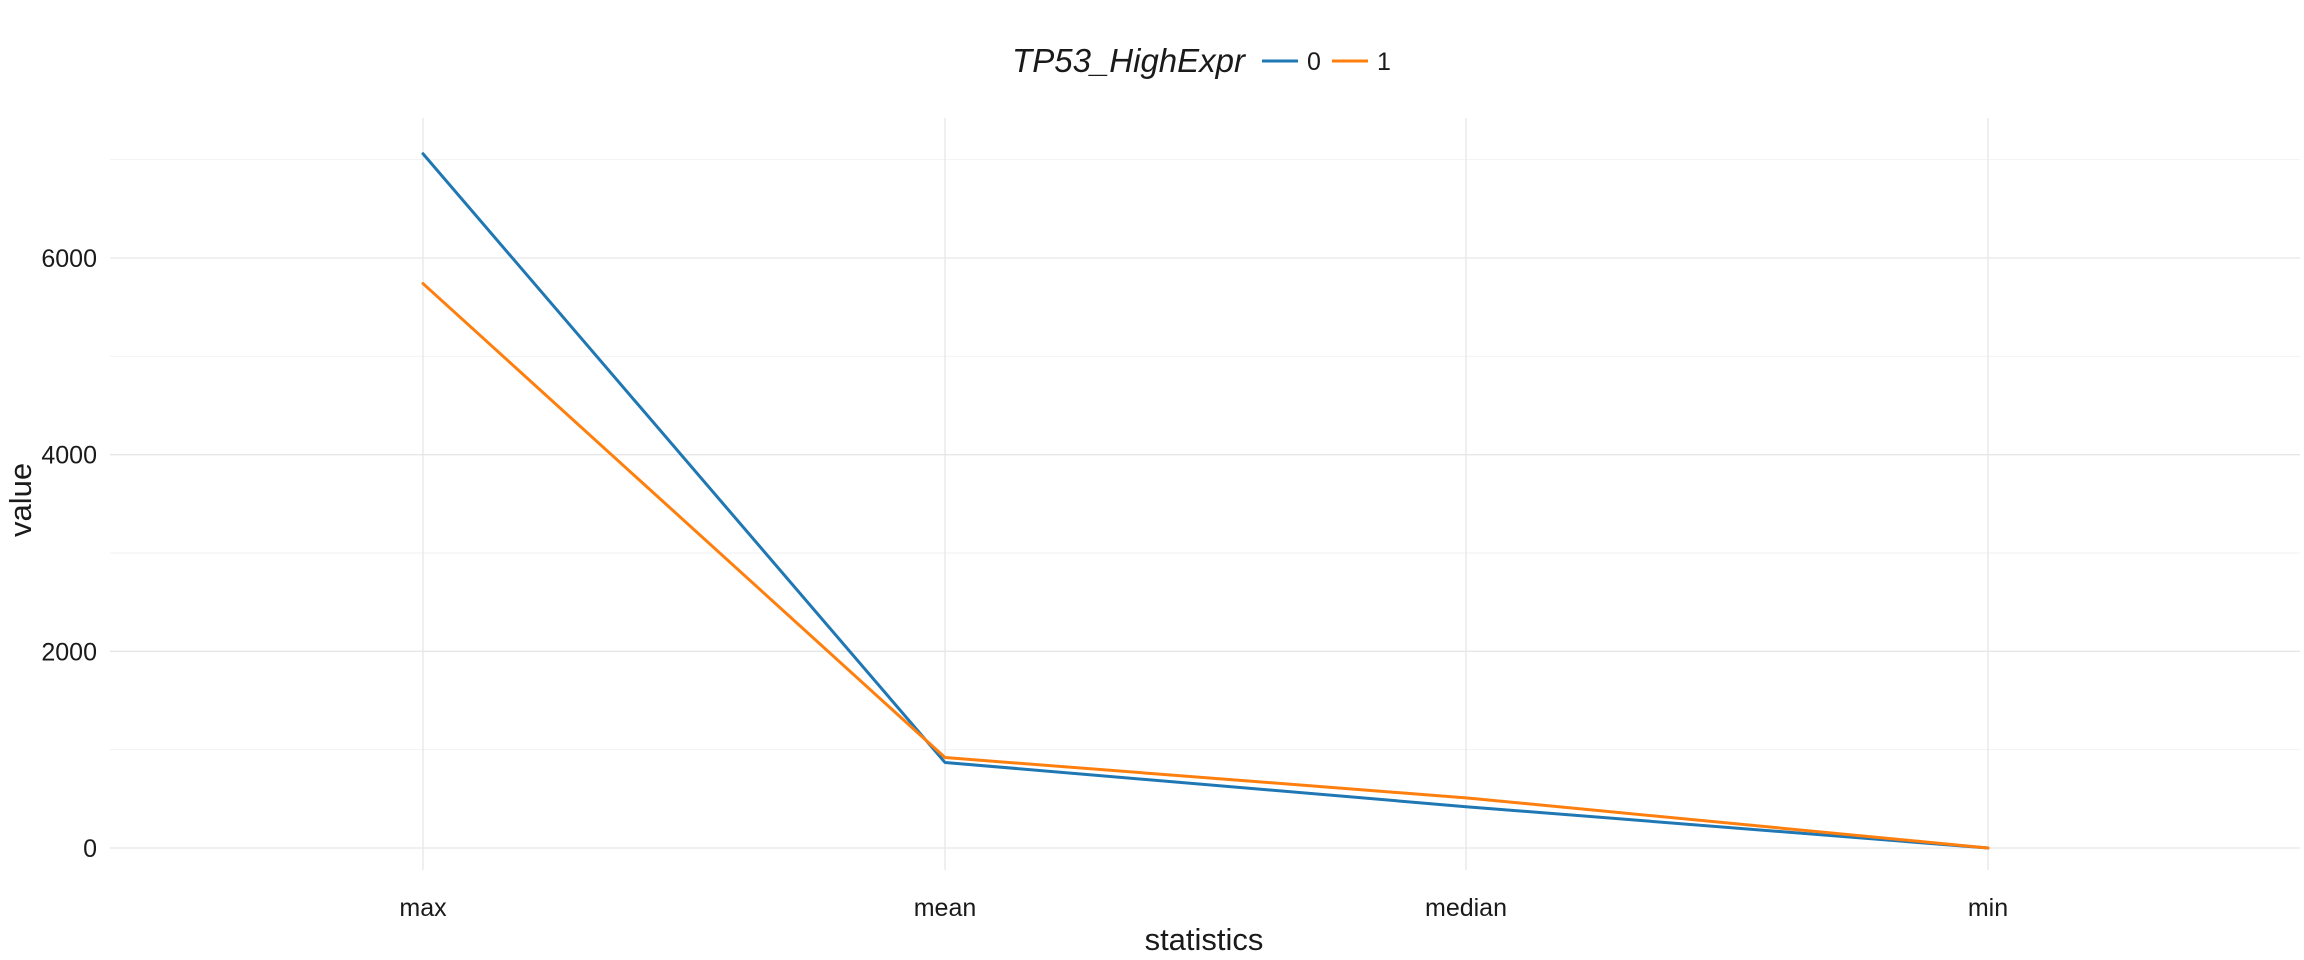  I want to click on y-tick-label: 6000, so click(69, 259).